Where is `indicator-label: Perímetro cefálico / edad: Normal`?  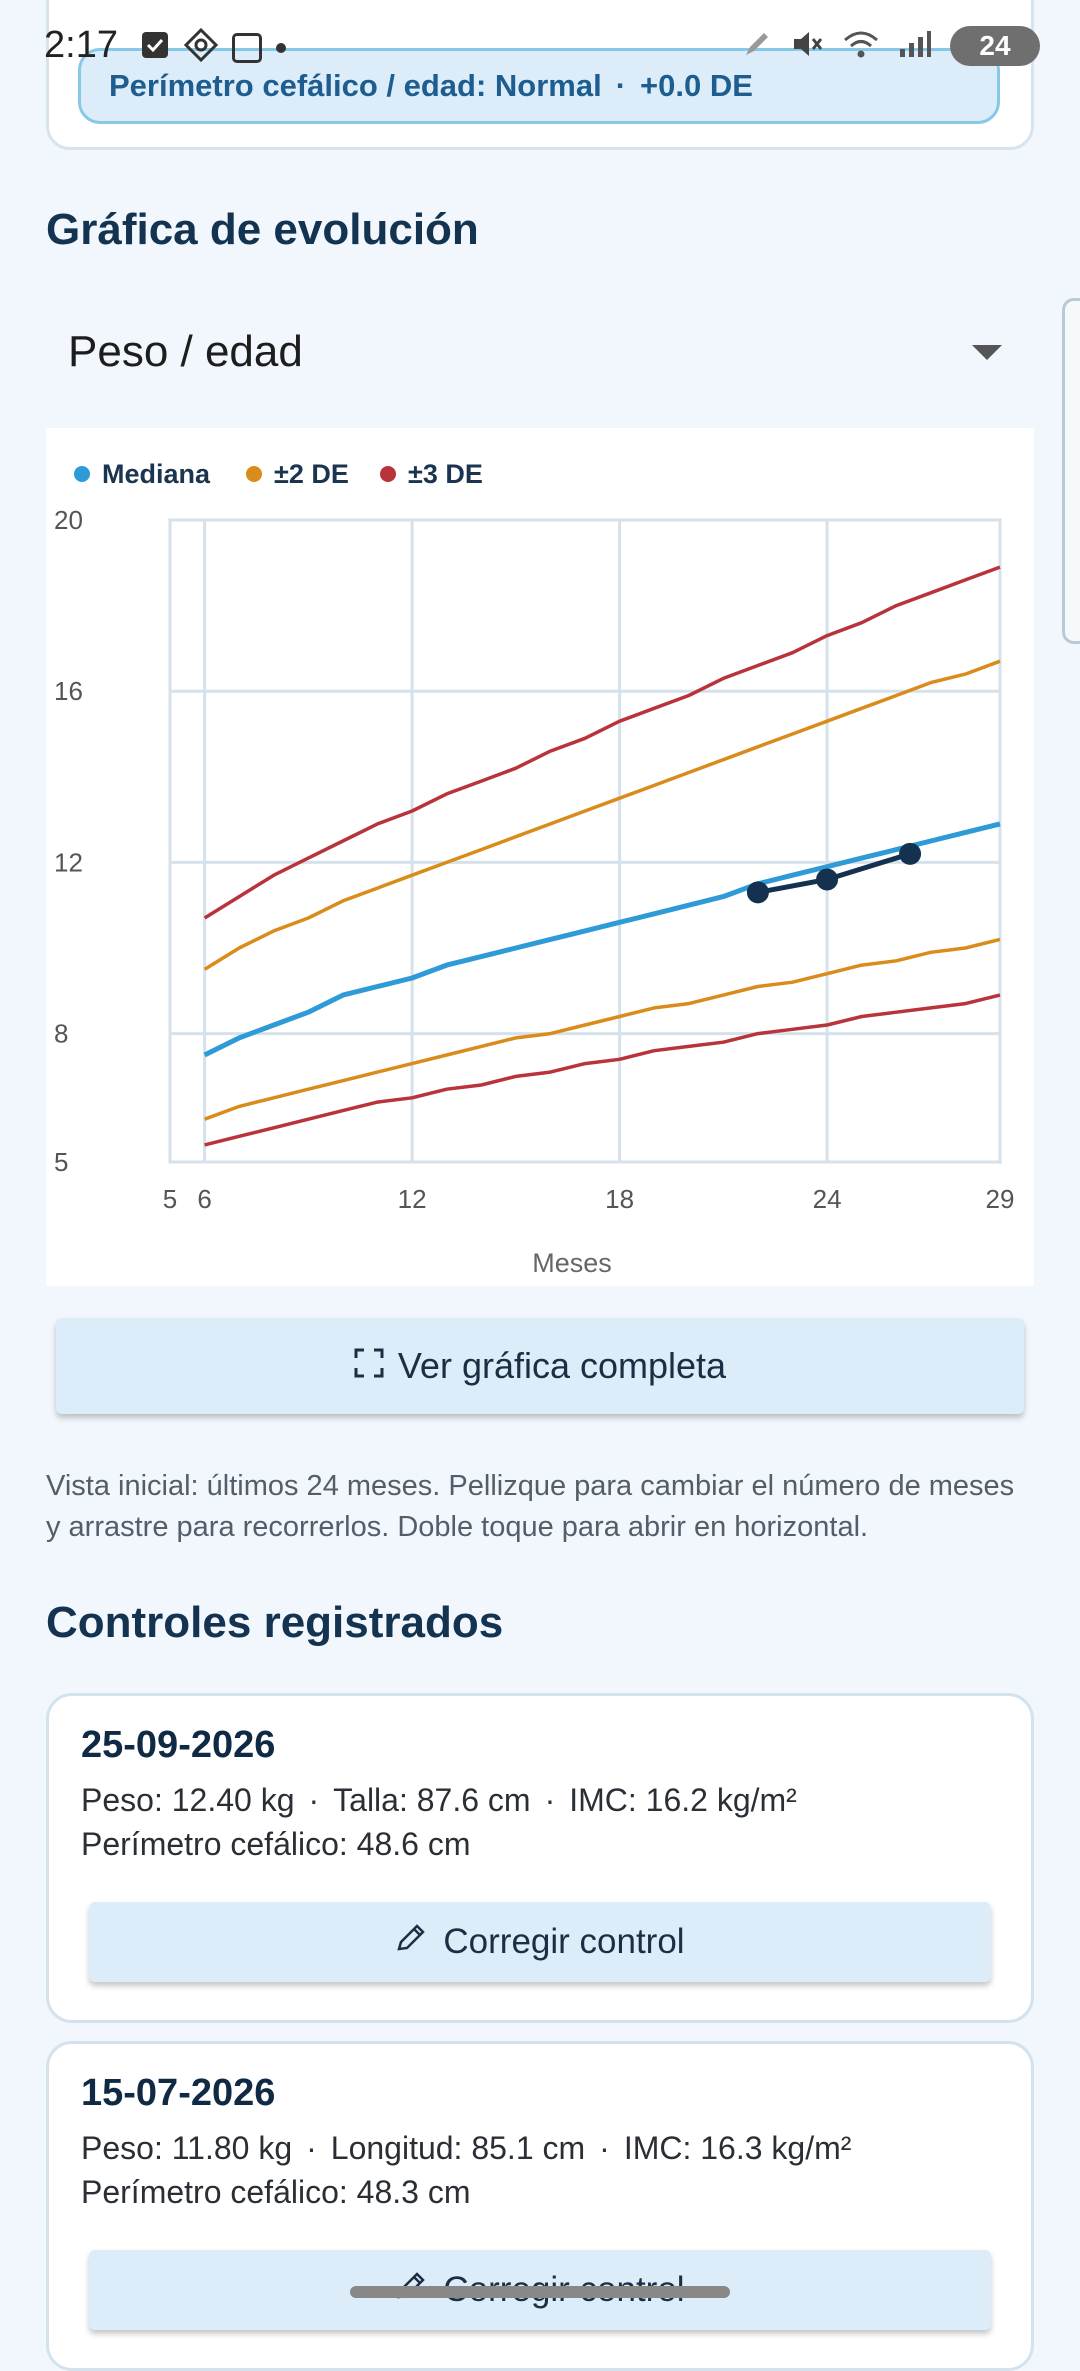
indicator-label: Perímetro cefálico / edad: Normal is located at coordinates (355, 85).